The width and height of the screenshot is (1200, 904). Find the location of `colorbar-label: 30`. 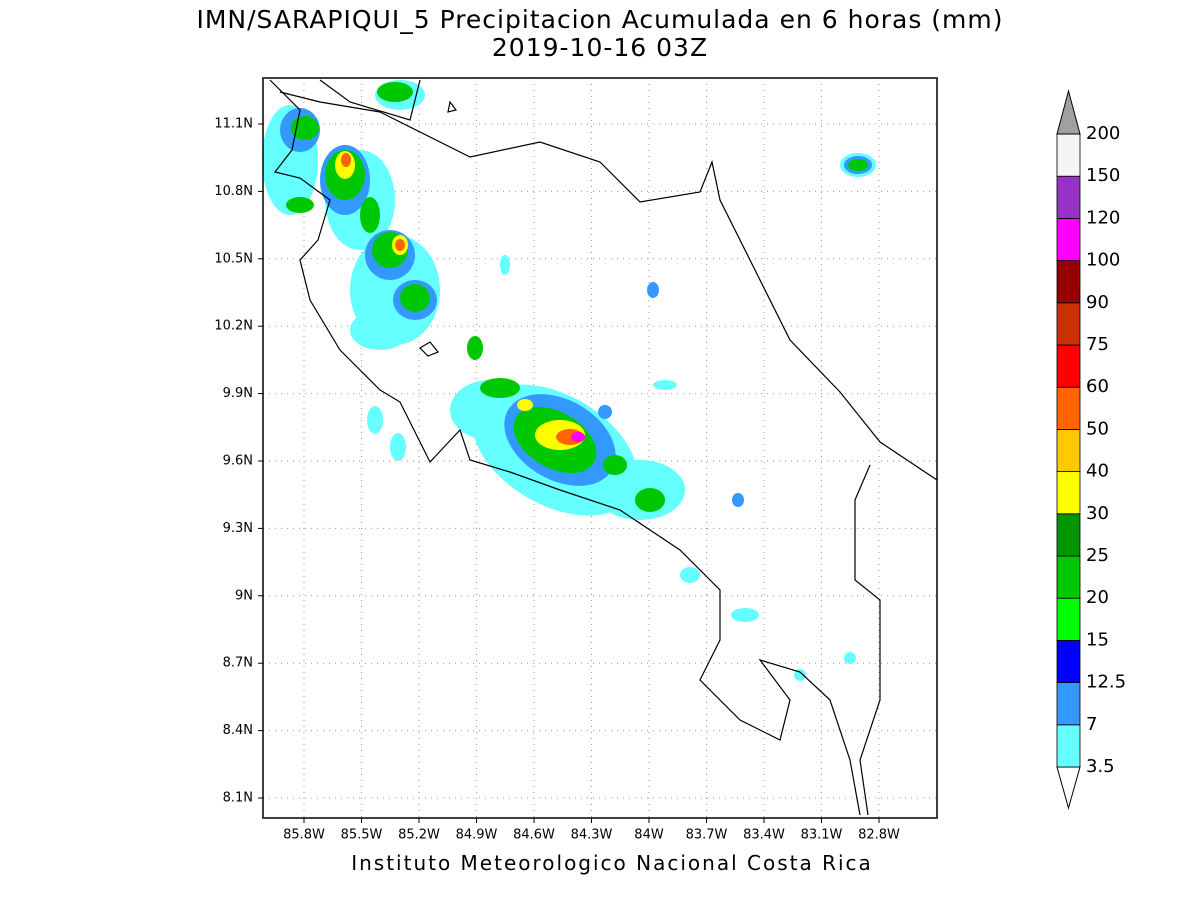

colorbar-label: 30 is located at coordinates (1097, 513).